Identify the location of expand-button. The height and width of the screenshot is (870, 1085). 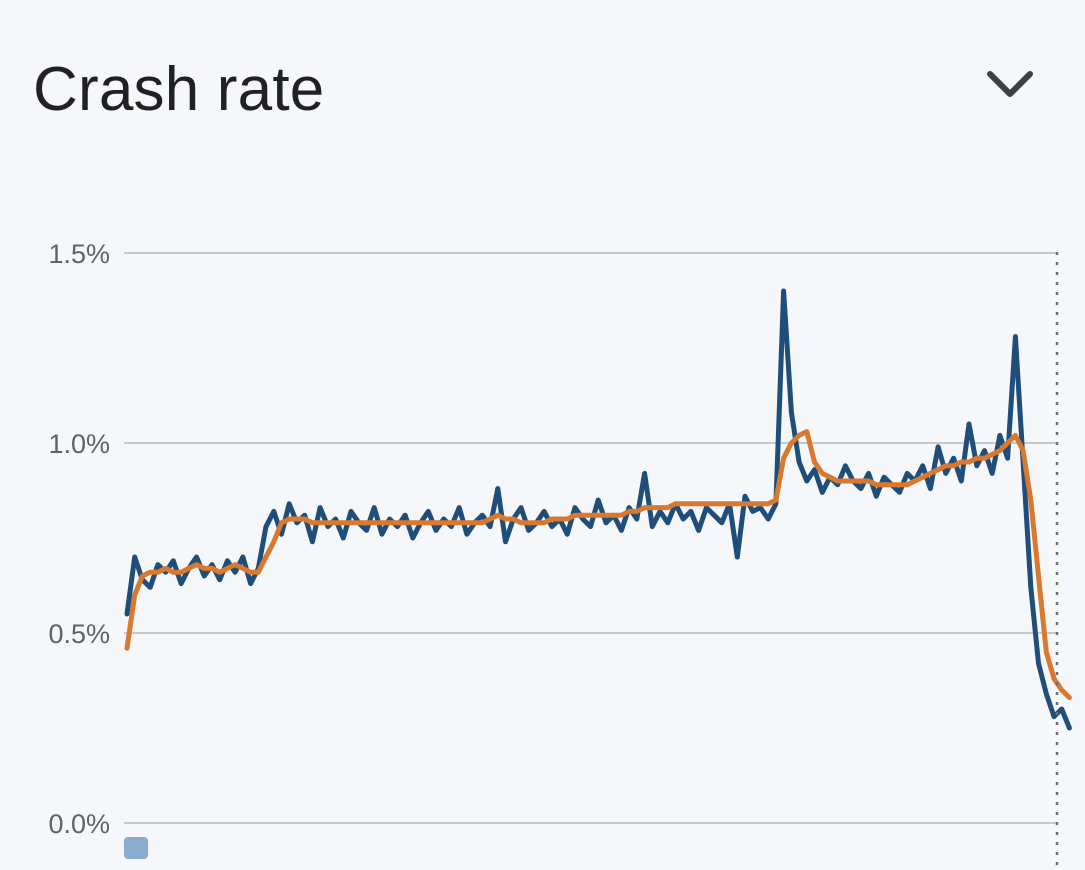
(1010, 84).